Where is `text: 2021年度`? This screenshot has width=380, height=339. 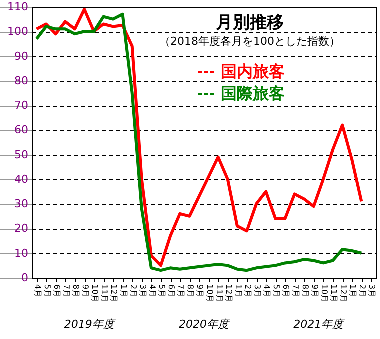 text: 2021年度 is located at coordinates (320, 324).